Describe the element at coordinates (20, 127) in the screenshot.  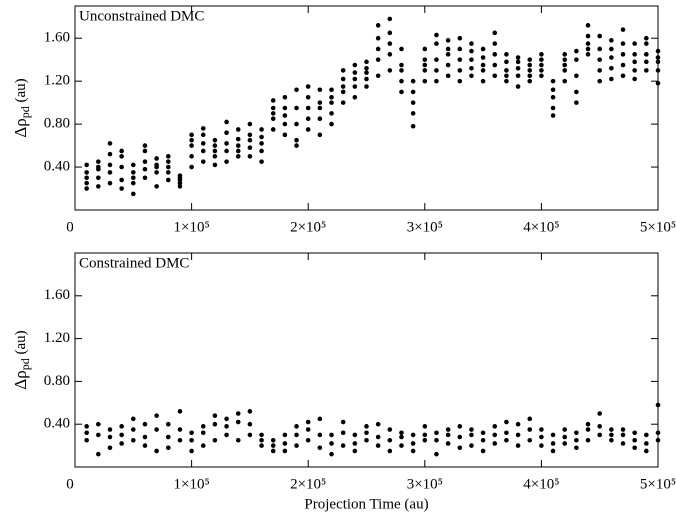
I see `y-axis-label-symbol: Δρ` at that location.